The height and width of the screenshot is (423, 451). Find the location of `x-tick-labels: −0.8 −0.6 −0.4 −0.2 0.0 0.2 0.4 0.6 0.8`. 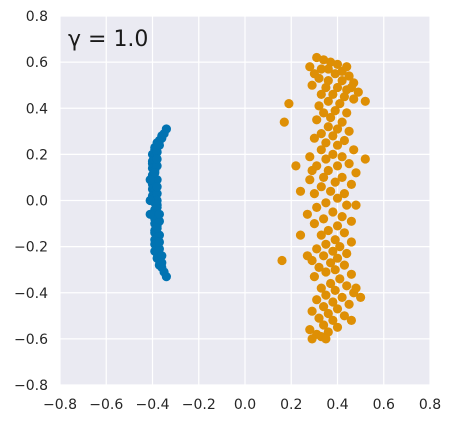

x-tick-labels: −0.8 −0.6 −0.4 −0.2 0.0 0.2 0.4 0.6 0.8 is located at coordinates (242, 405).